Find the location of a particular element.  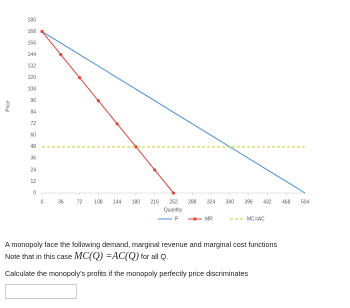

x-tick-label: 180 is located at coordinates (136, 202).